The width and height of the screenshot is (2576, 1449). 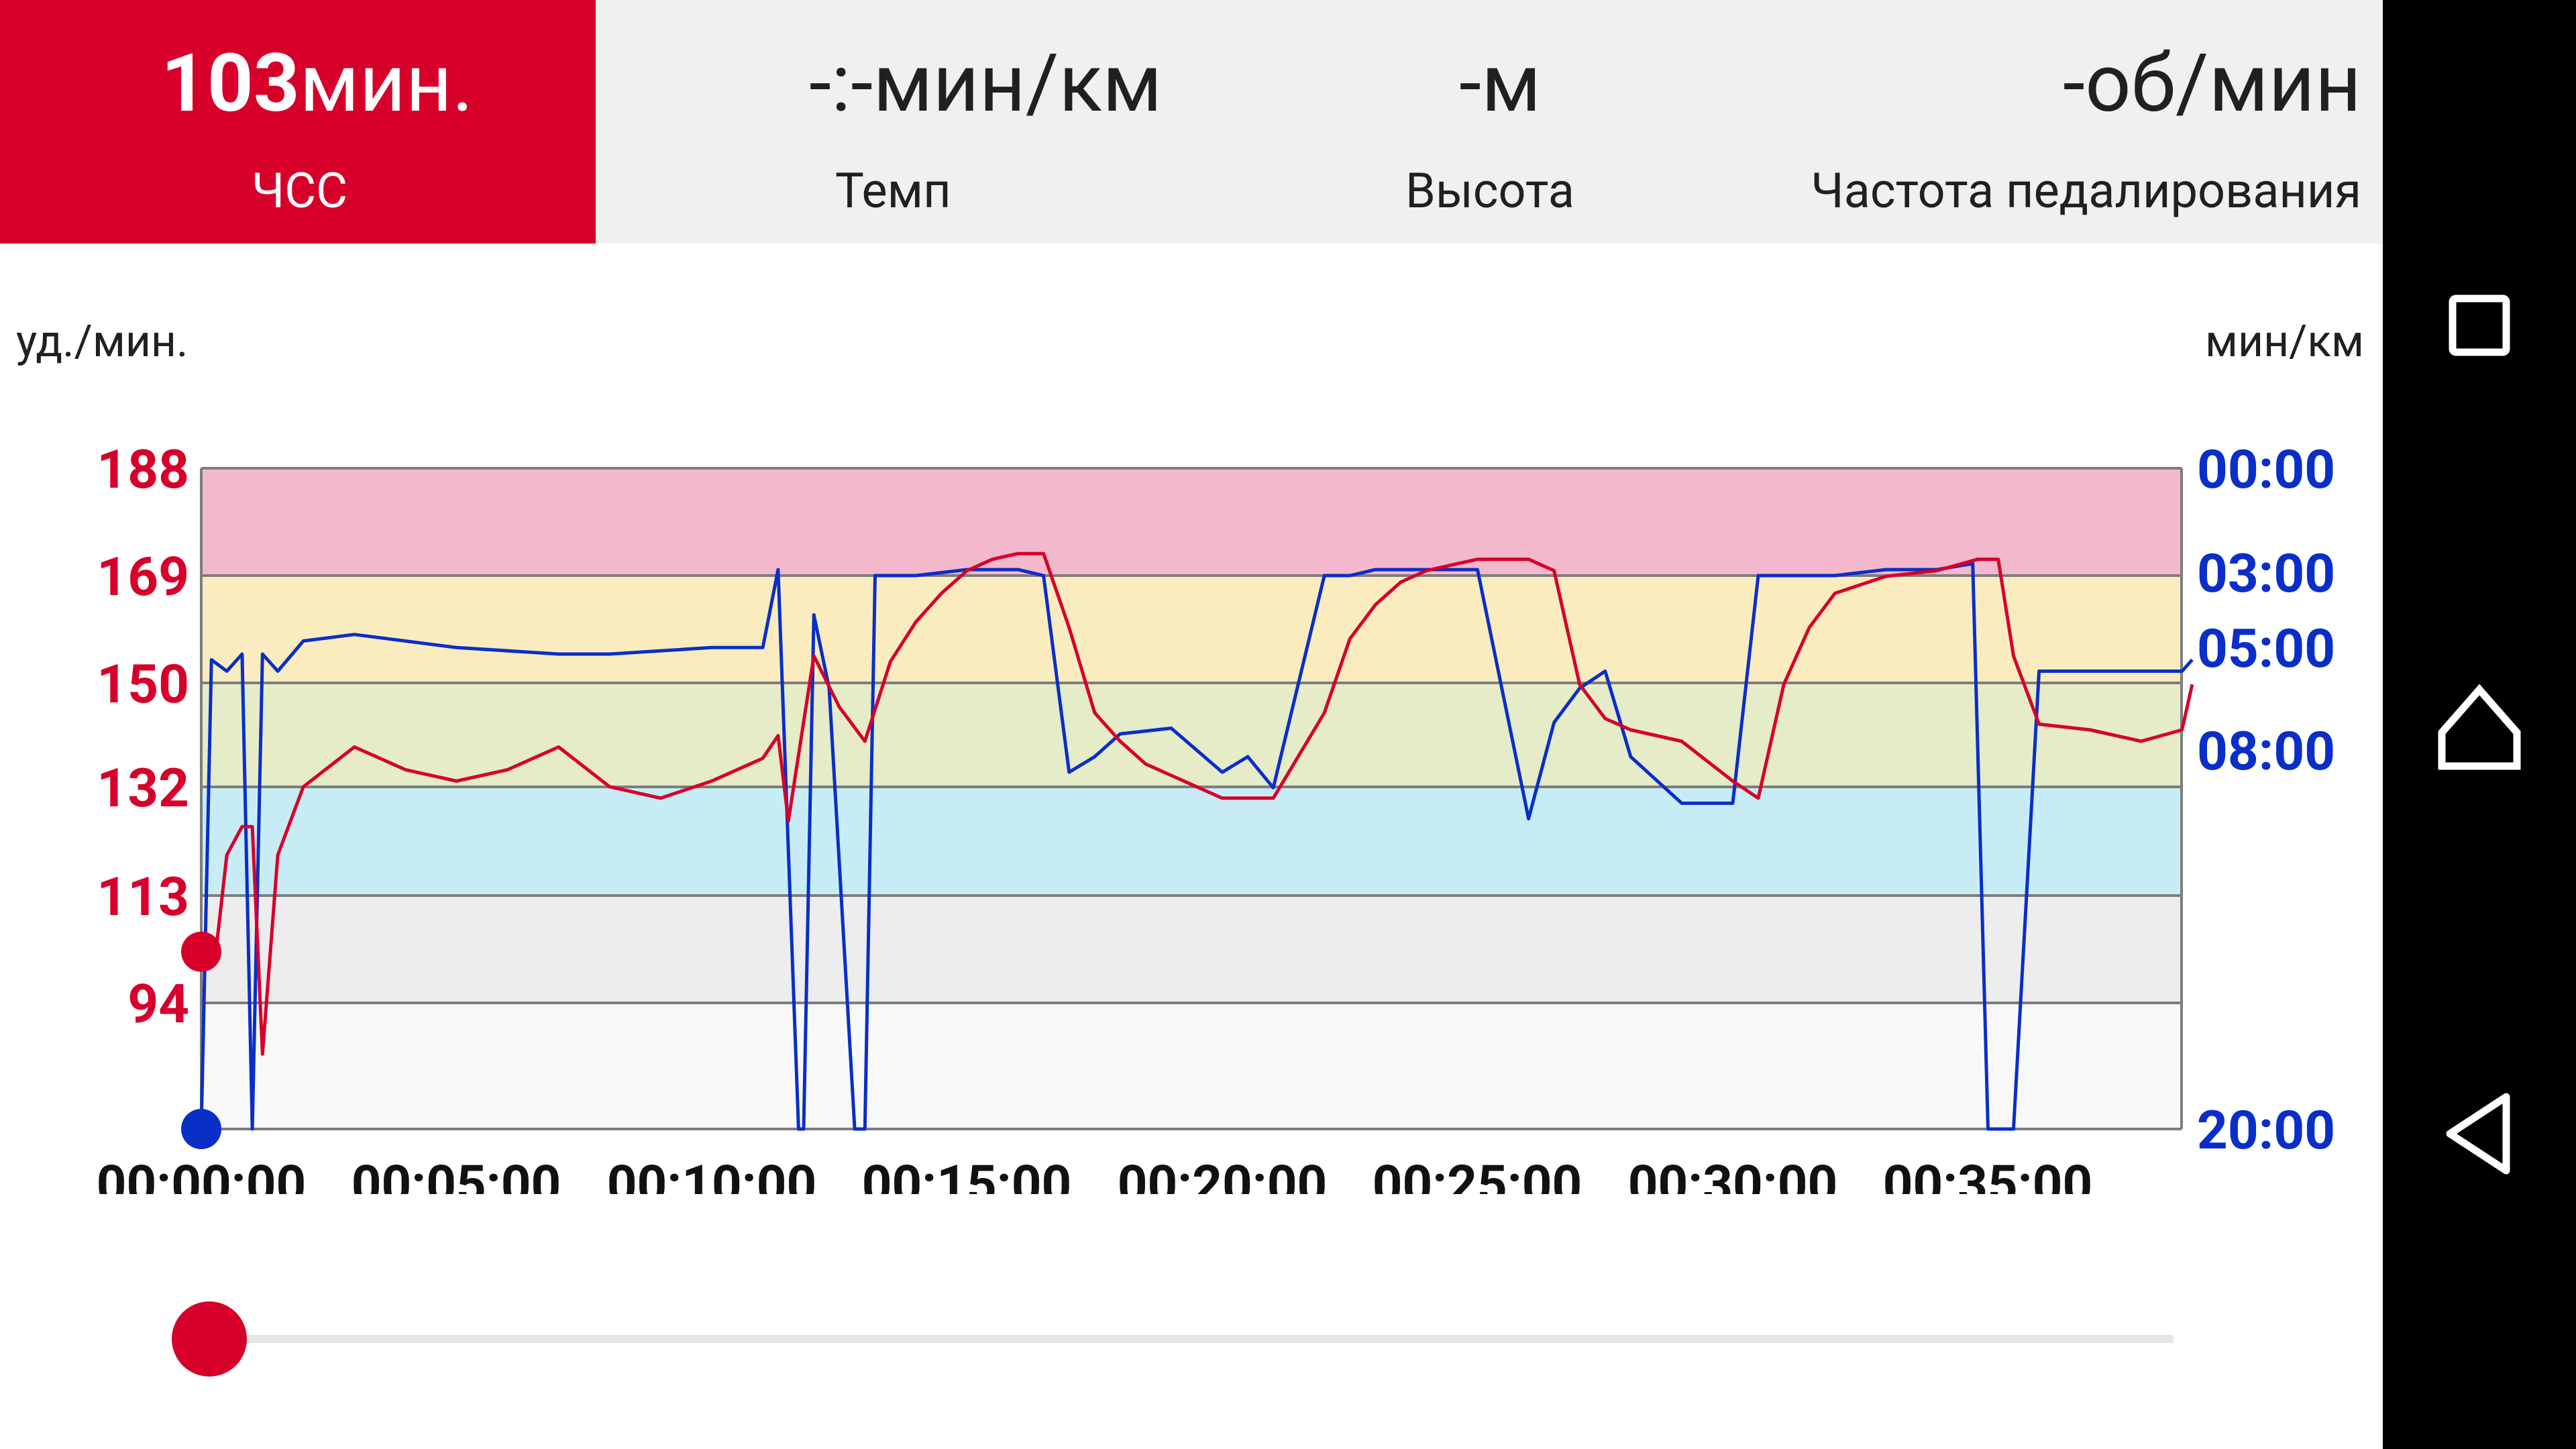 What do you see at coordinates (300, 190) in the screenshot?
I see `tab-heart-rate-label: ЧСС` at bounding box center [300, 190].